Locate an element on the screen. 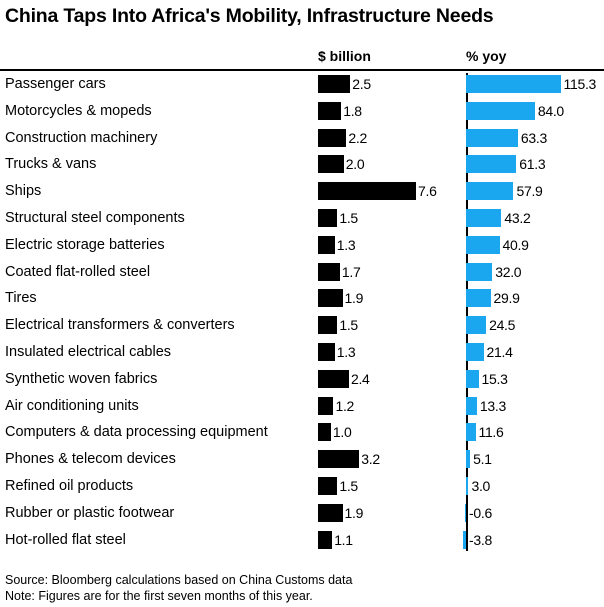 The image size is (604, 607). yoy-value-label: 15.3 is located at coordinates (494, 378).